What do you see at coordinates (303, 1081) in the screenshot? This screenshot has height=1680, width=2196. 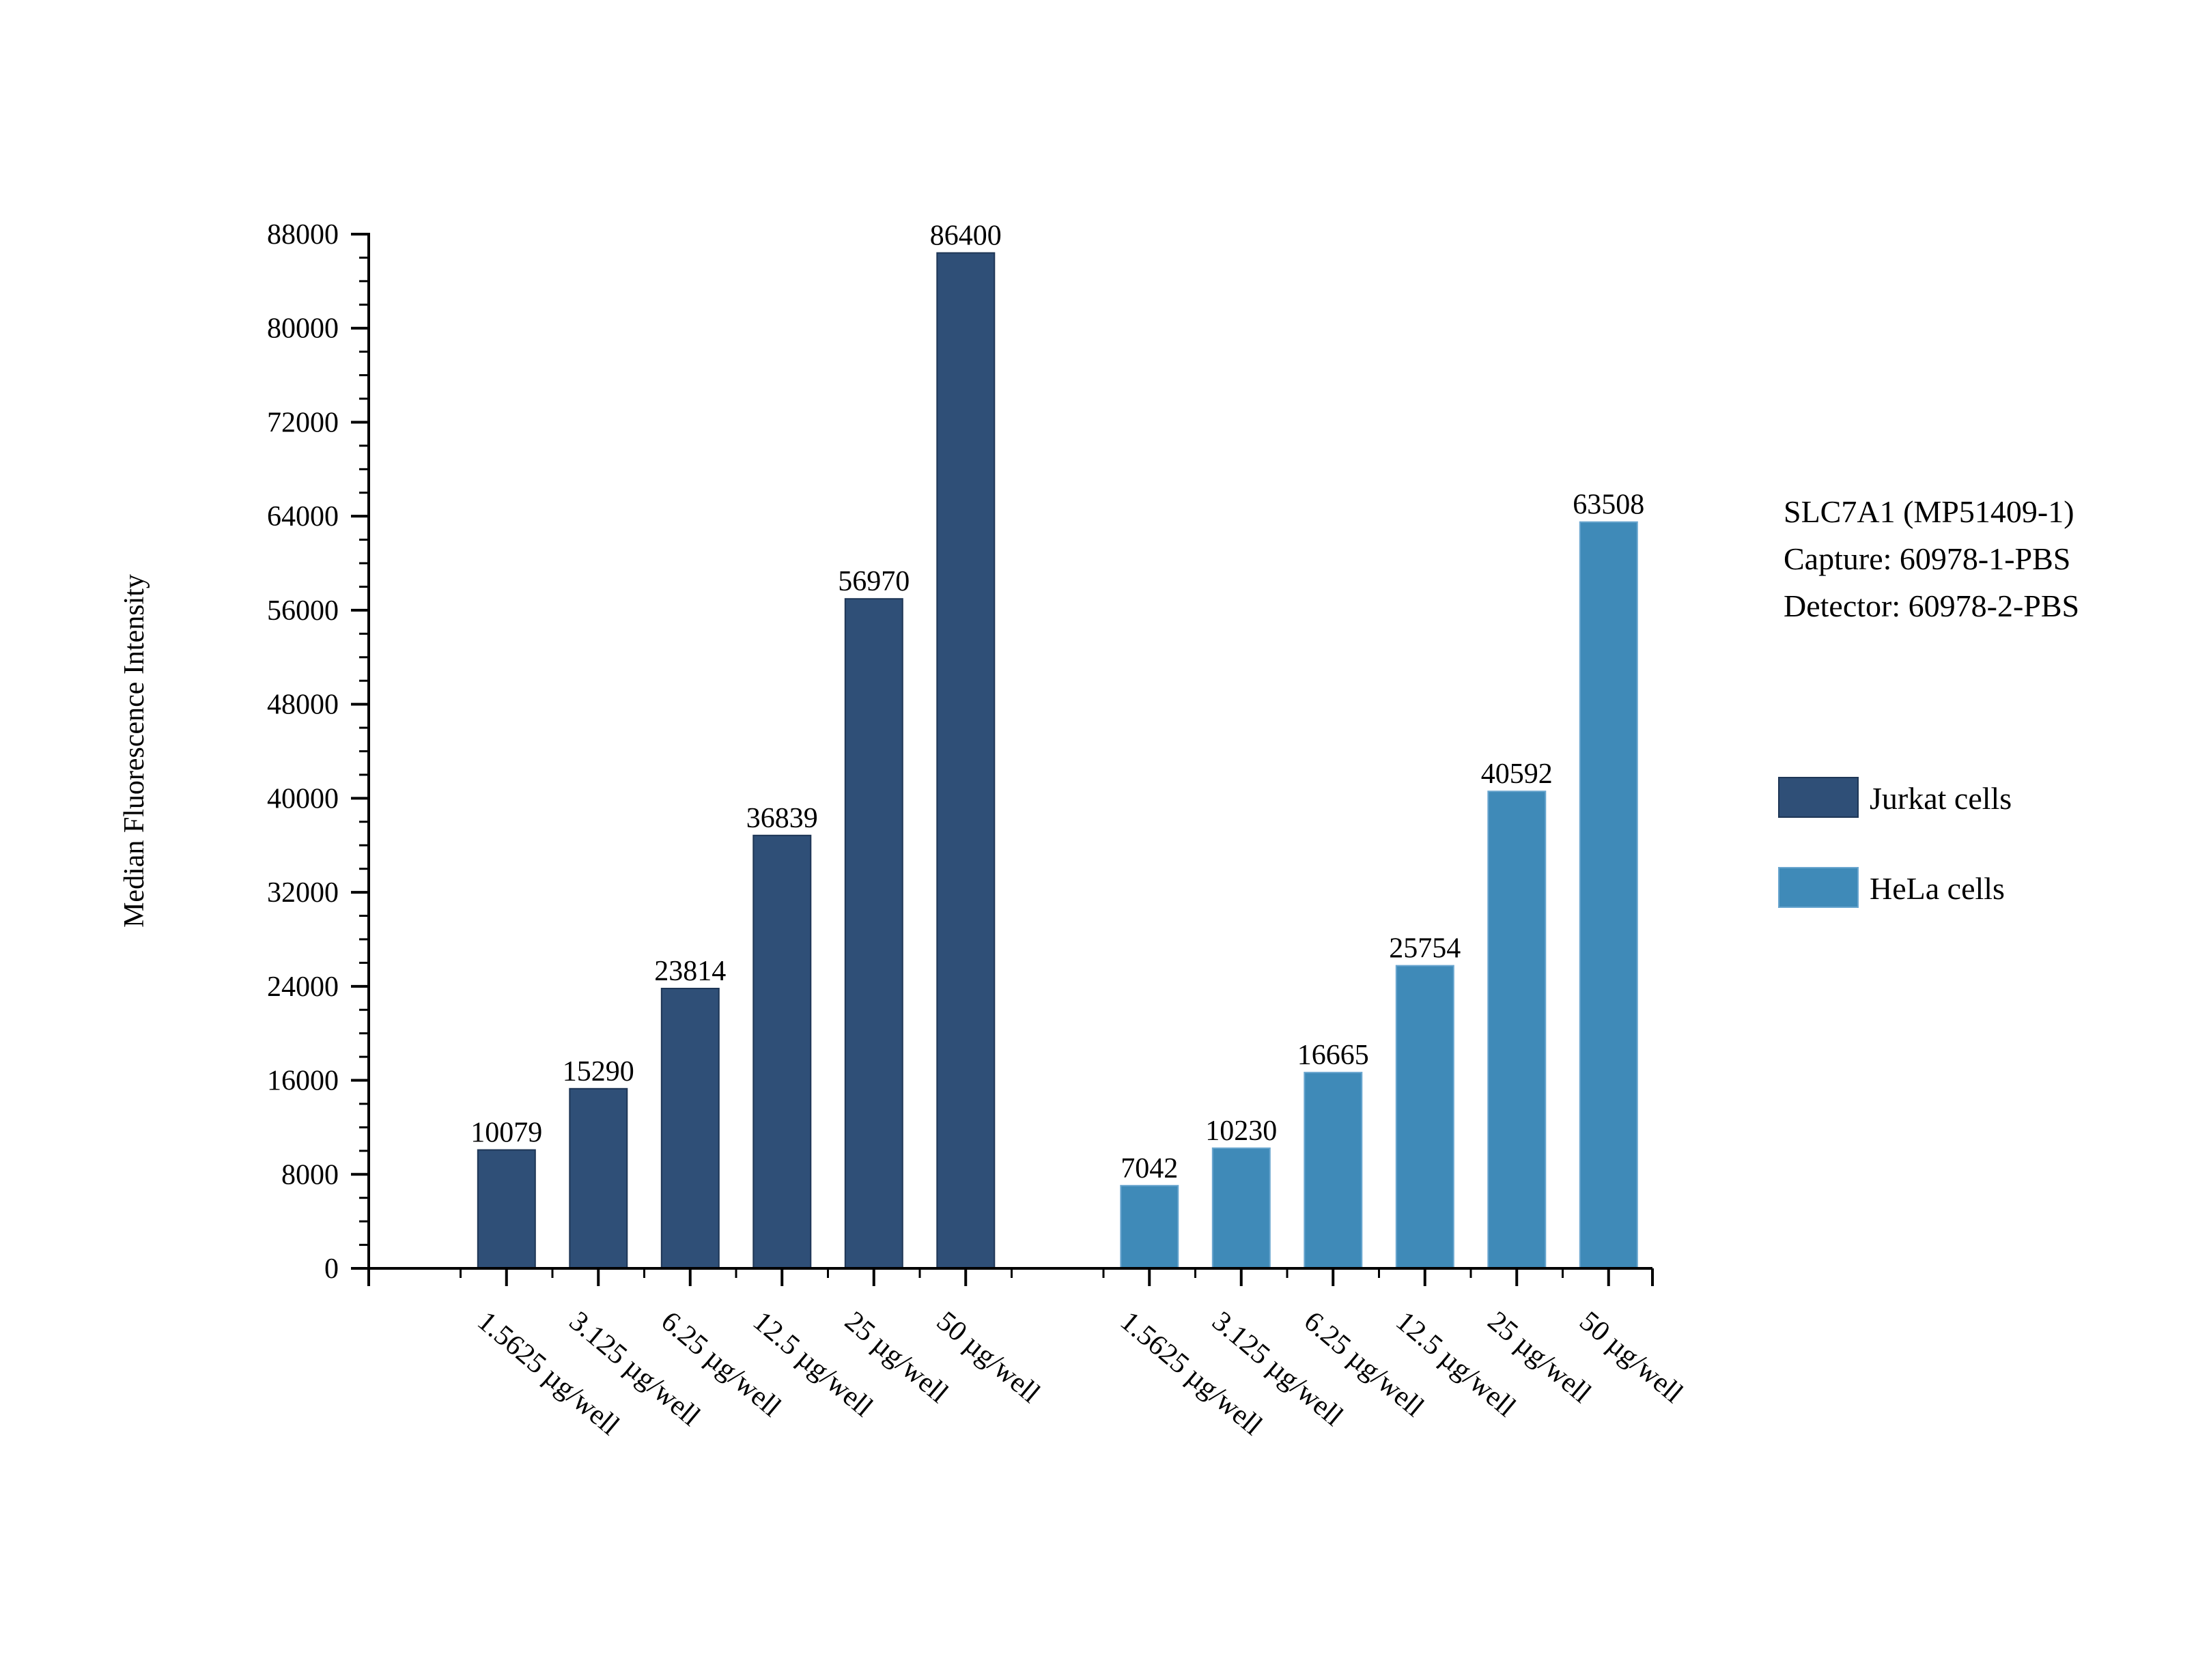 I see `y-tick-label: 16000` at bounding box center [303, 1081].